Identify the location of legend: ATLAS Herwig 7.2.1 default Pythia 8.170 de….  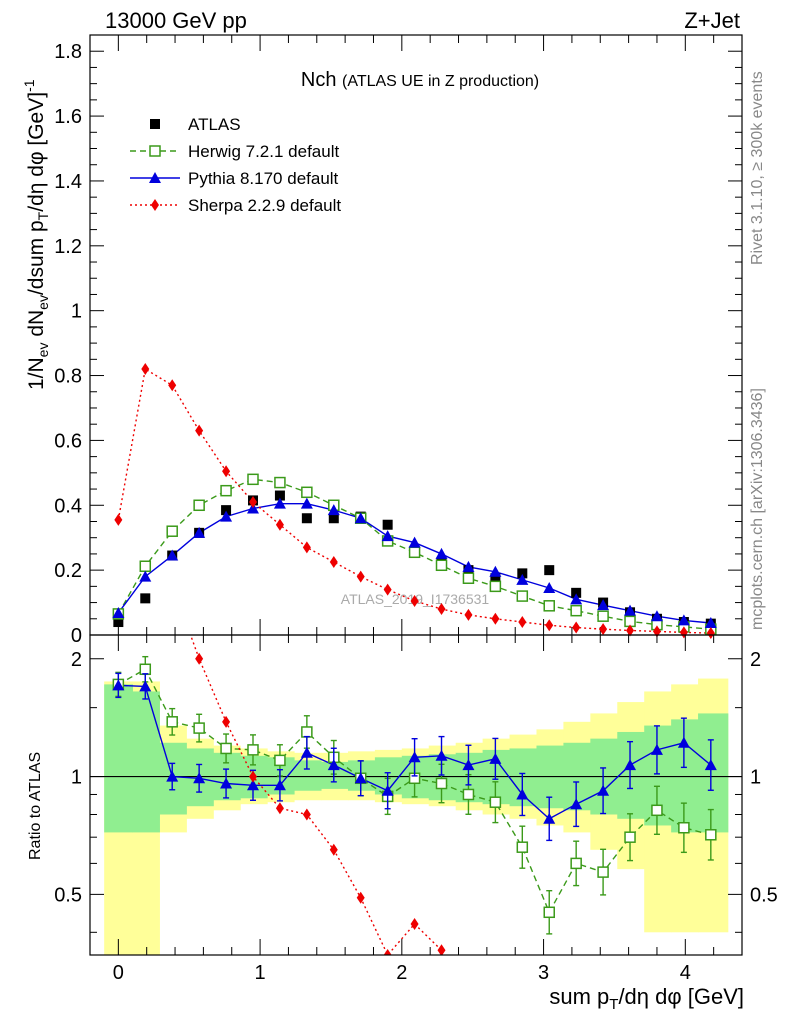
(235, 165).